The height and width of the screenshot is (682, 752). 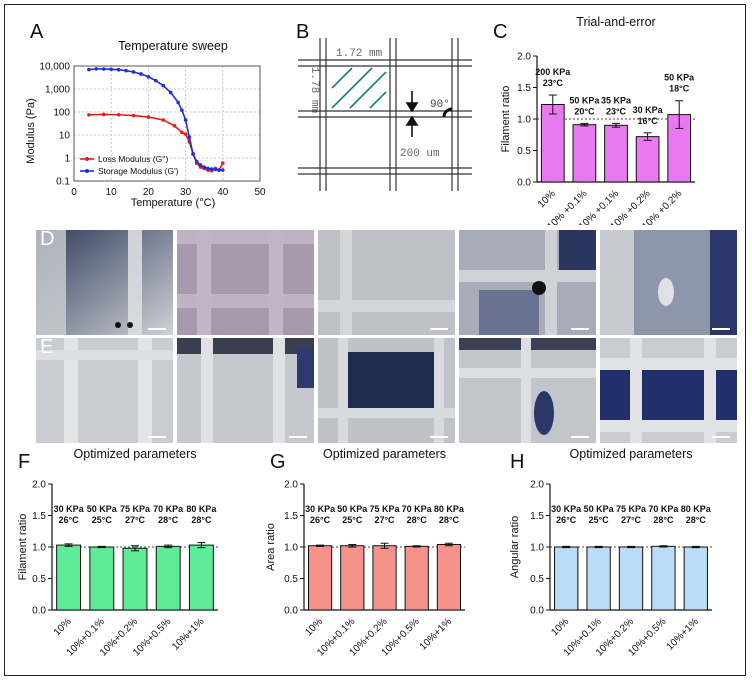 What do you see at coordinates (500, 32) in the screenshot?
I see `panel-label-c: C` at bounding box center [500, 32].